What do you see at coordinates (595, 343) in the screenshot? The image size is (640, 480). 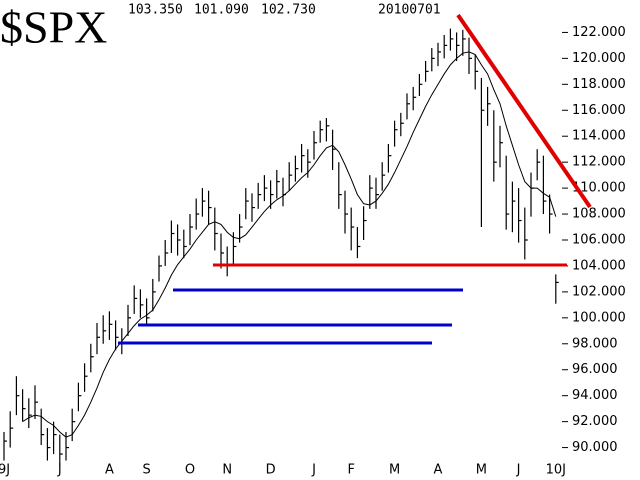 I see `y-tick-label: 98.000` at bounding box center [595, 343].